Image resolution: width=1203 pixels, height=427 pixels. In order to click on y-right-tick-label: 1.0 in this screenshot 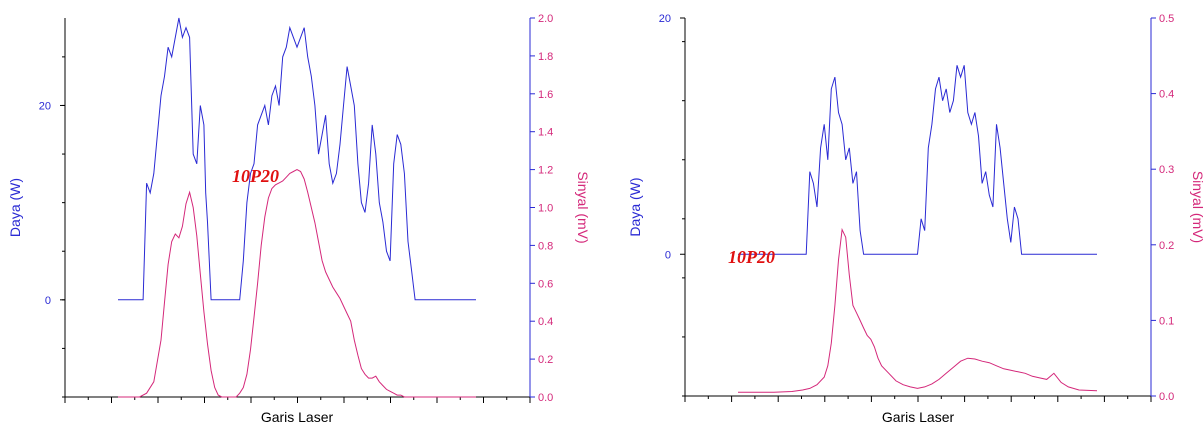, I will do `click(545, 209)`.